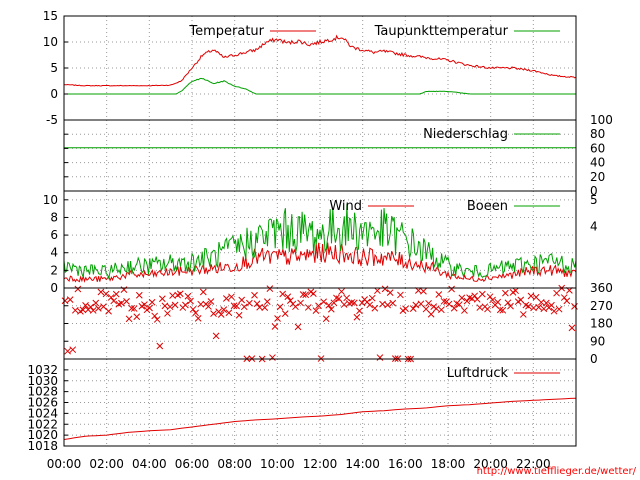 This screenshot has width=640, height=480. Describe the element at coordinates (54, 288) in the screenshot. I see `y-tick-label: 0` at that location.